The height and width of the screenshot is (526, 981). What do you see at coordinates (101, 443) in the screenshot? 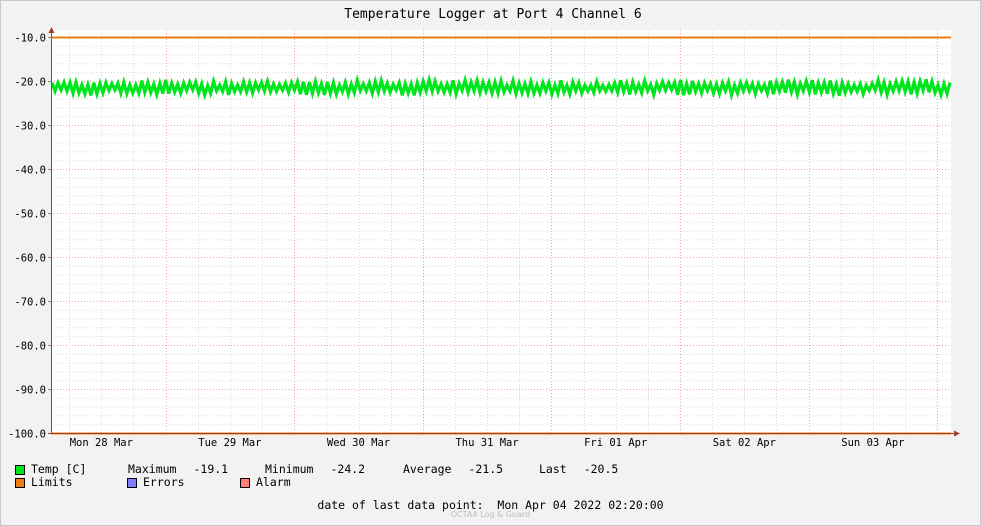
I see `x-tick-label: Mon 28 Mar` at bounding box center [101, 443].